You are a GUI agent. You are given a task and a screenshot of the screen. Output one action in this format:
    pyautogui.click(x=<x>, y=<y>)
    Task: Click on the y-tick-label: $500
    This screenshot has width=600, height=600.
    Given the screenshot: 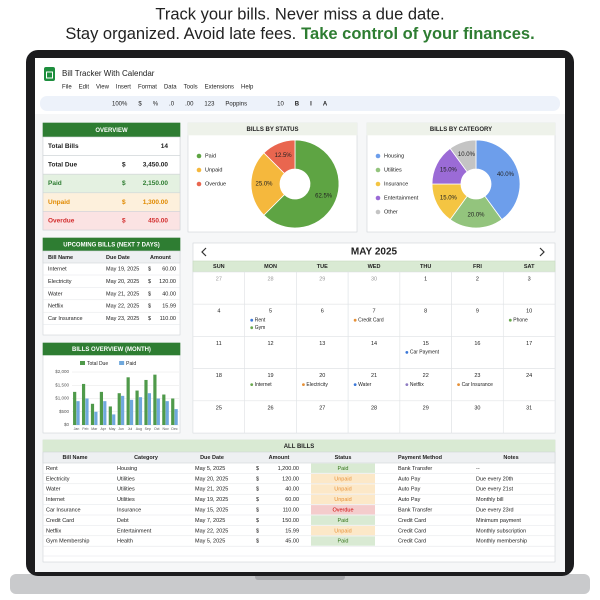 What is the action you would take?
    pyautogui.click(x=64, y=411)
    